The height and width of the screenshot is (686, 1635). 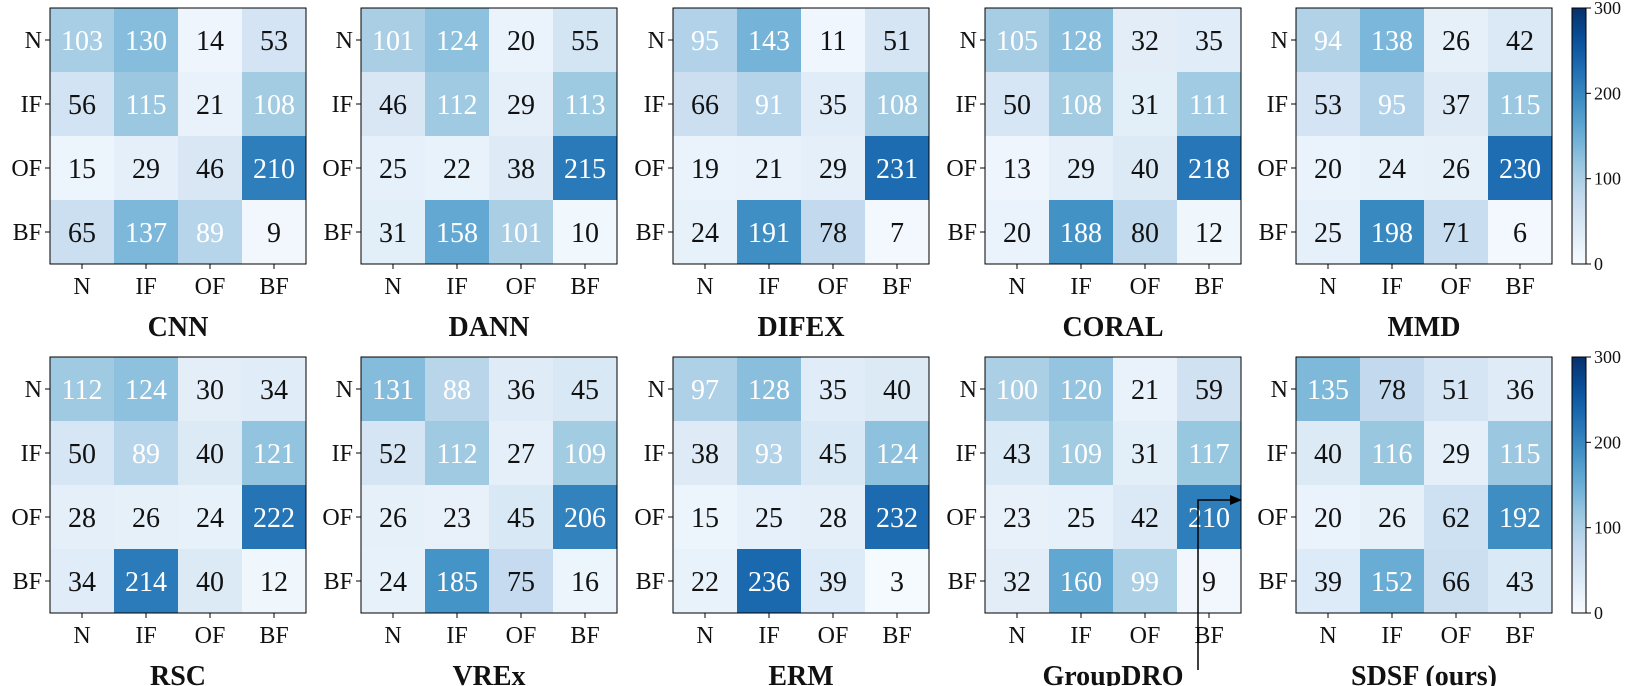 I want to click on cell-value-label: 112, so click(x=82, y=390).